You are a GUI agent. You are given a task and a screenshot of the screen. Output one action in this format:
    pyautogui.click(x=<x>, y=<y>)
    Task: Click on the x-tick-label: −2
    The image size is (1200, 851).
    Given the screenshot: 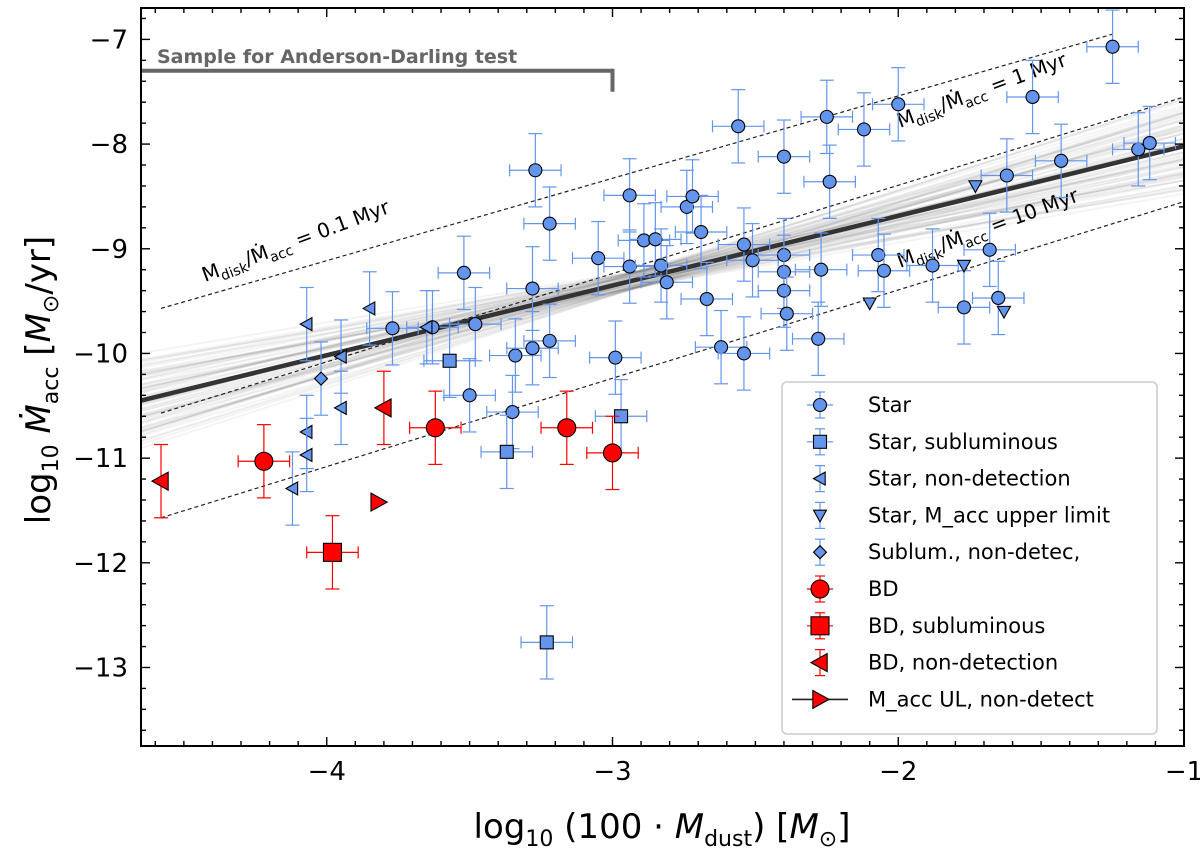 What is the action you would take?
    pyautogui.click(x=898, y=772)
    